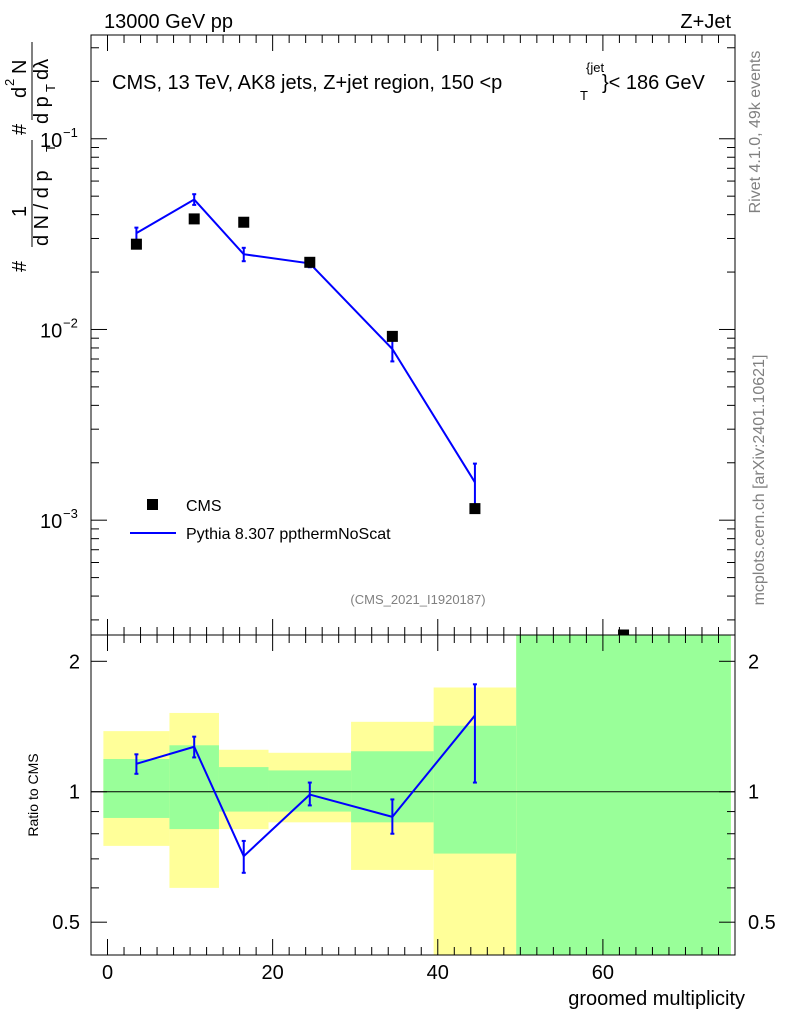 The width and height of the screenshot is (786, 1024). I want to click on x-tick-label: 0, so click(107, 973).